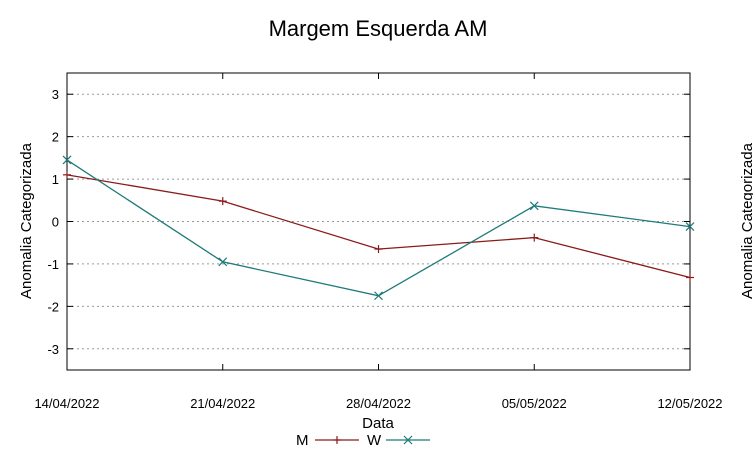  Describe the element at coordinates (53, 306) in the screenshot. I see `y-tick-label: -2` at that location.